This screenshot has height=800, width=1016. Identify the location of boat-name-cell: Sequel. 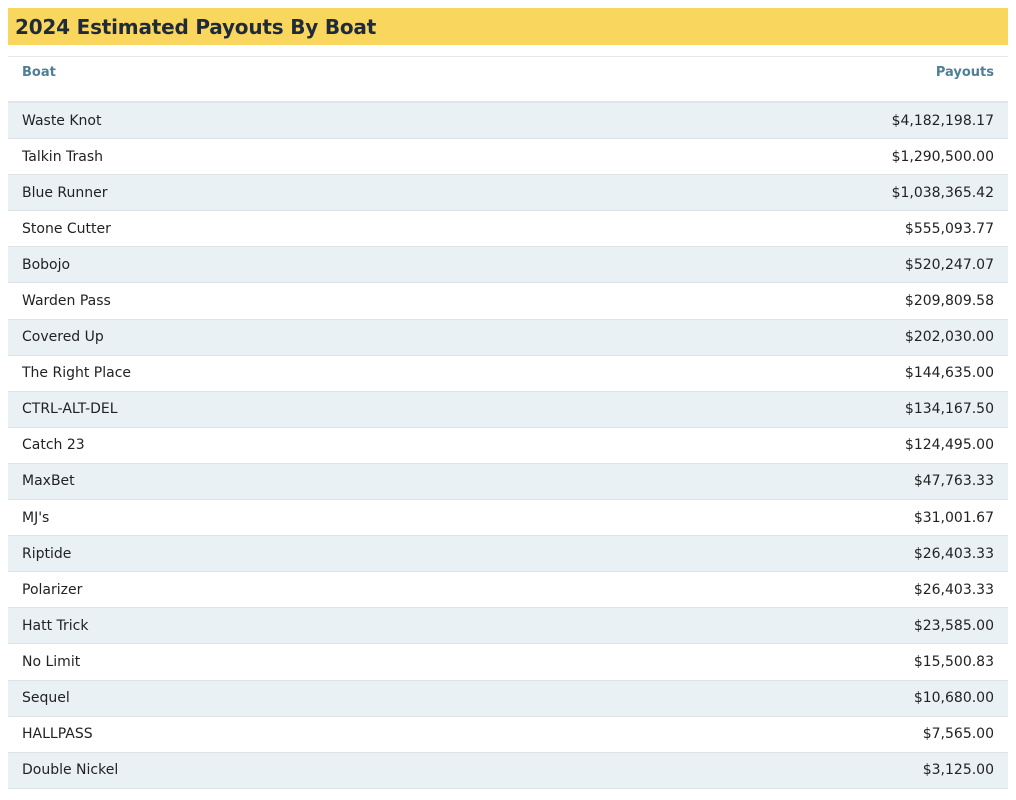
(46, 698).